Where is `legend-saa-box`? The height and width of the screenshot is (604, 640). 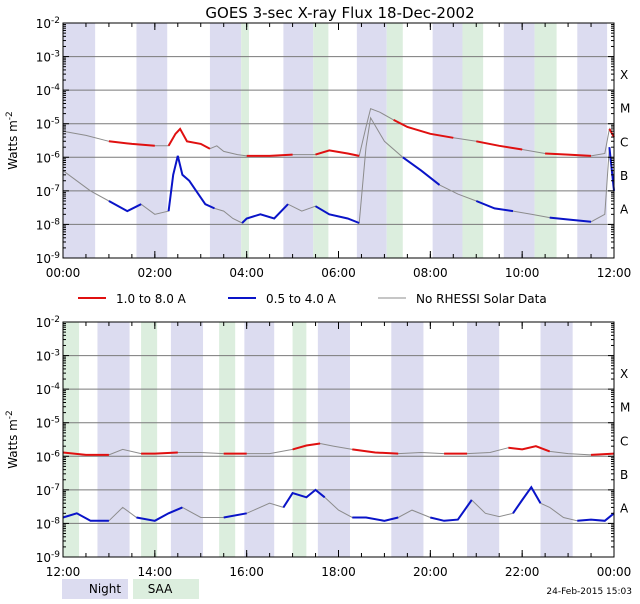 legend-saa-box is located at coordinates (166, 589).